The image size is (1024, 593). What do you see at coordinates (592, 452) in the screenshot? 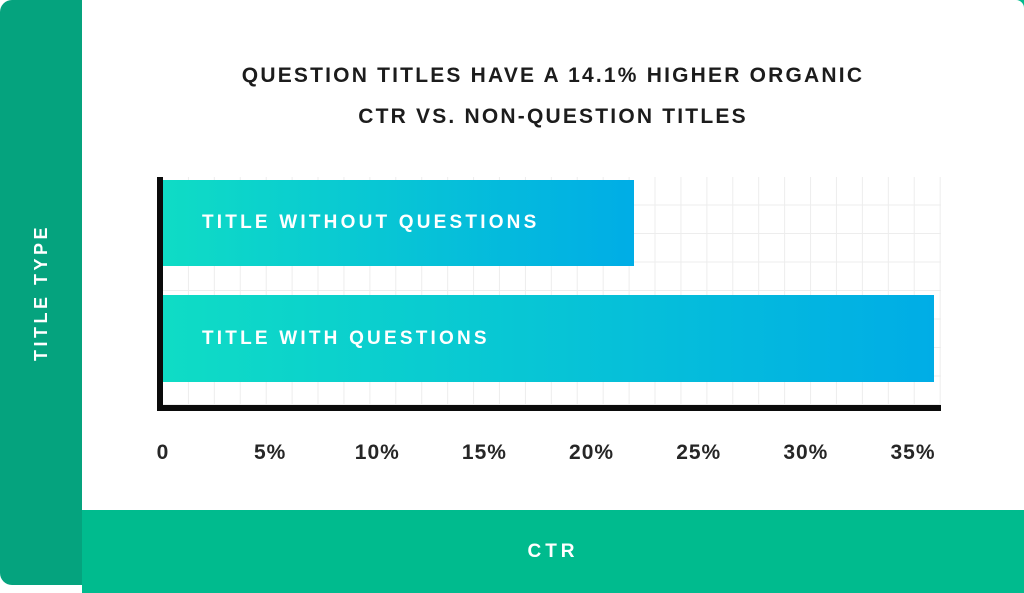
I see `x-tick-20: 20%` at bounding box center [592, 452].